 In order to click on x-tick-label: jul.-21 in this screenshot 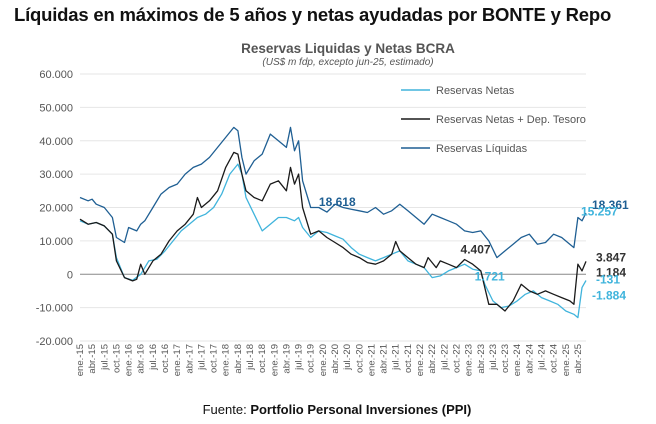, I will do `click(396, 357)`.